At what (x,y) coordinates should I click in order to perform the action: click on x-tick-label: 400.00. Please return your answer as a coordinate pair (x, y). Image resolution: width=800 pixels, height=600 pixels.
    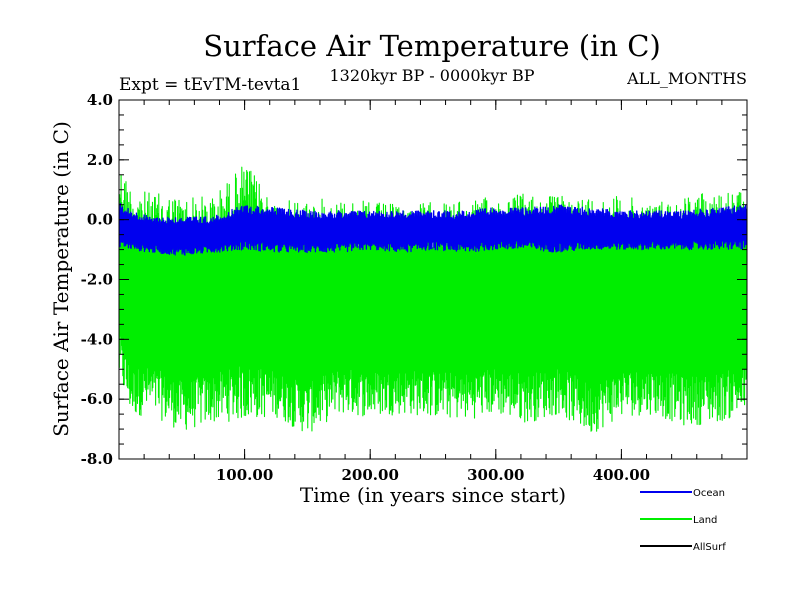
    Looking at the image, I should click on (621, 475).